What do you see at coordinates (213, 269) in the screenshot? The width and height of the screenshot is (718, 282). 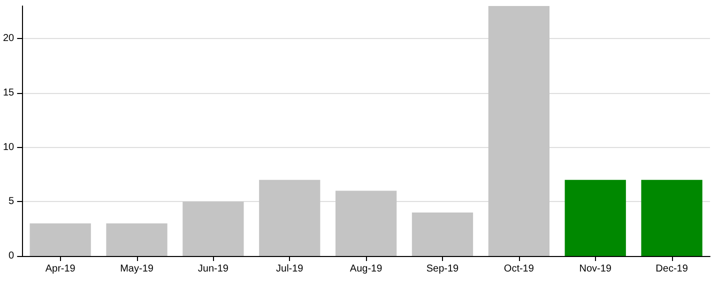 I see `x-tick-label: Jun-19` at bounding box center [213, 269].